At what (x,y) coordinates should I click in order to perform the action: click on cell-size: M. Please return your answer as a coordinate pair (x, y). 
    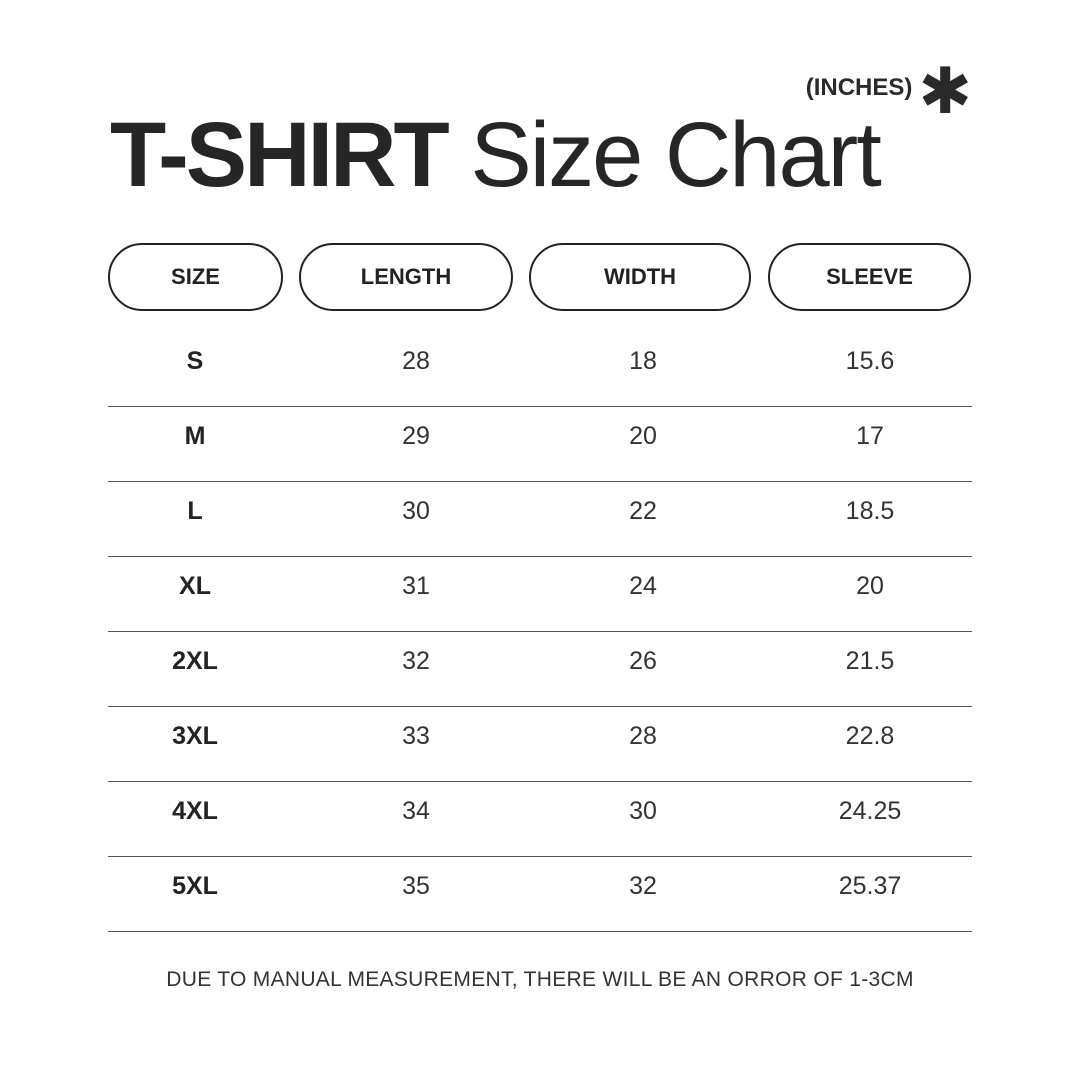
    Looking at the image, I should click on (195, 436).